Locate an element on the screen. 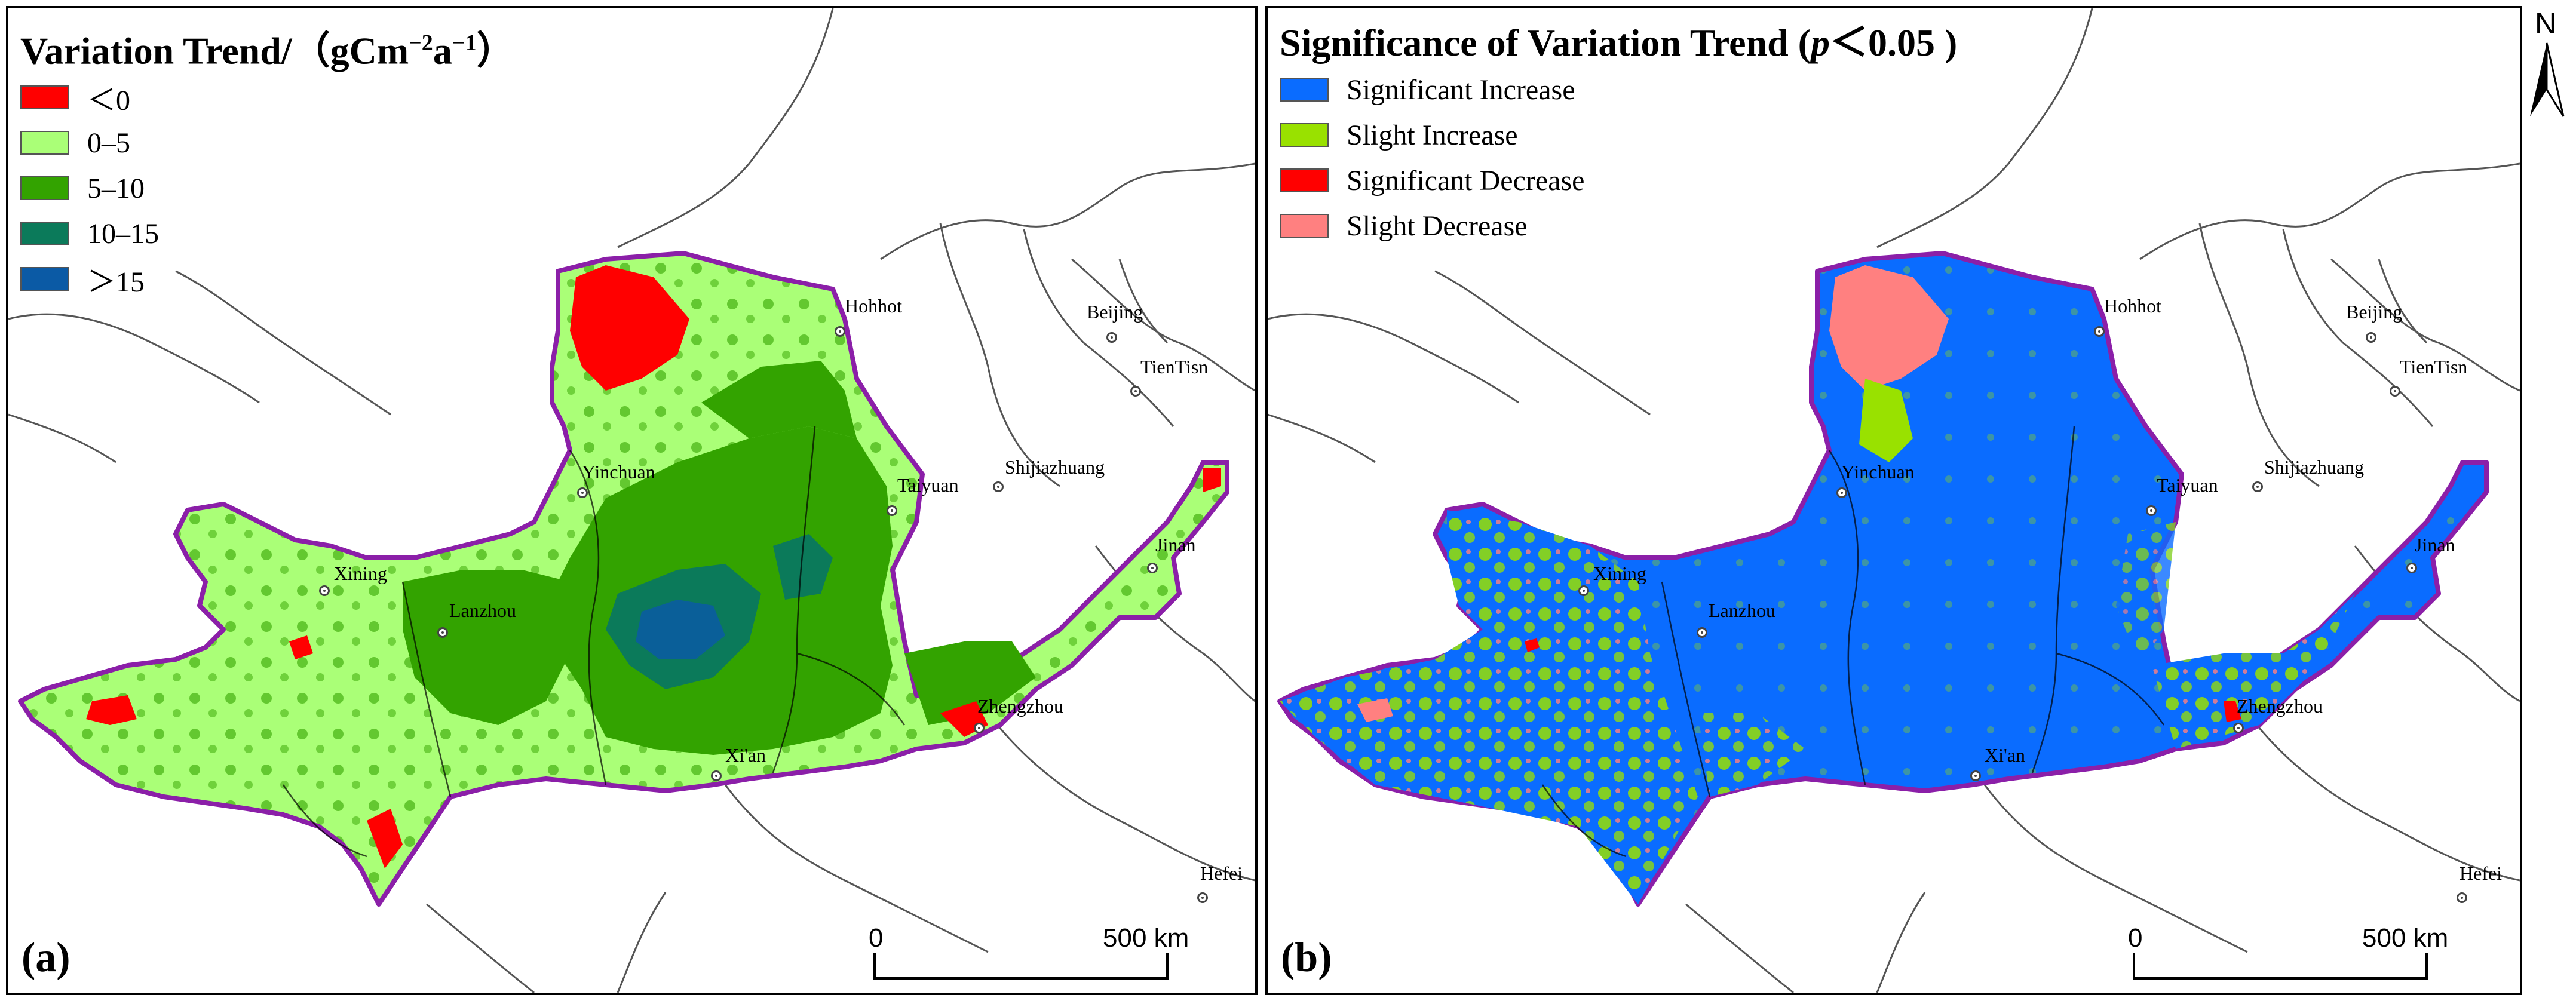  legend-item: Significant Increase is located at coordinates (1618, 90).